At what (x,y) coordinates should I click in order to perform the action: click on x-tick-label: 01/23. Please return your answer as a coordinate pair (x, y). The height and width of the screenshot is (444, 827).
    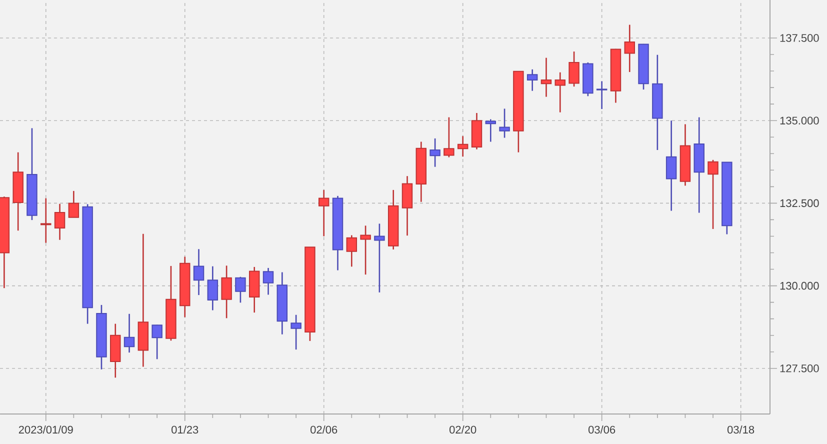
    Looking at the image, I should click on (185, 430).